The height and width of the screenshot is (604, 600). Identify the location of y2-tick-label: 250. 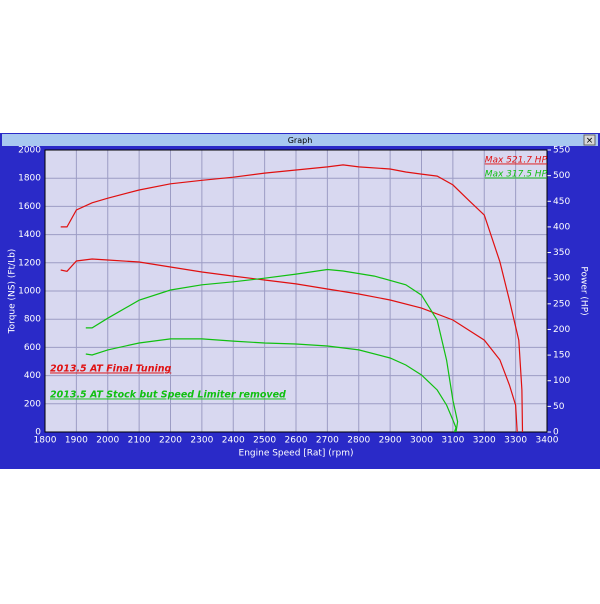
(561, 304).